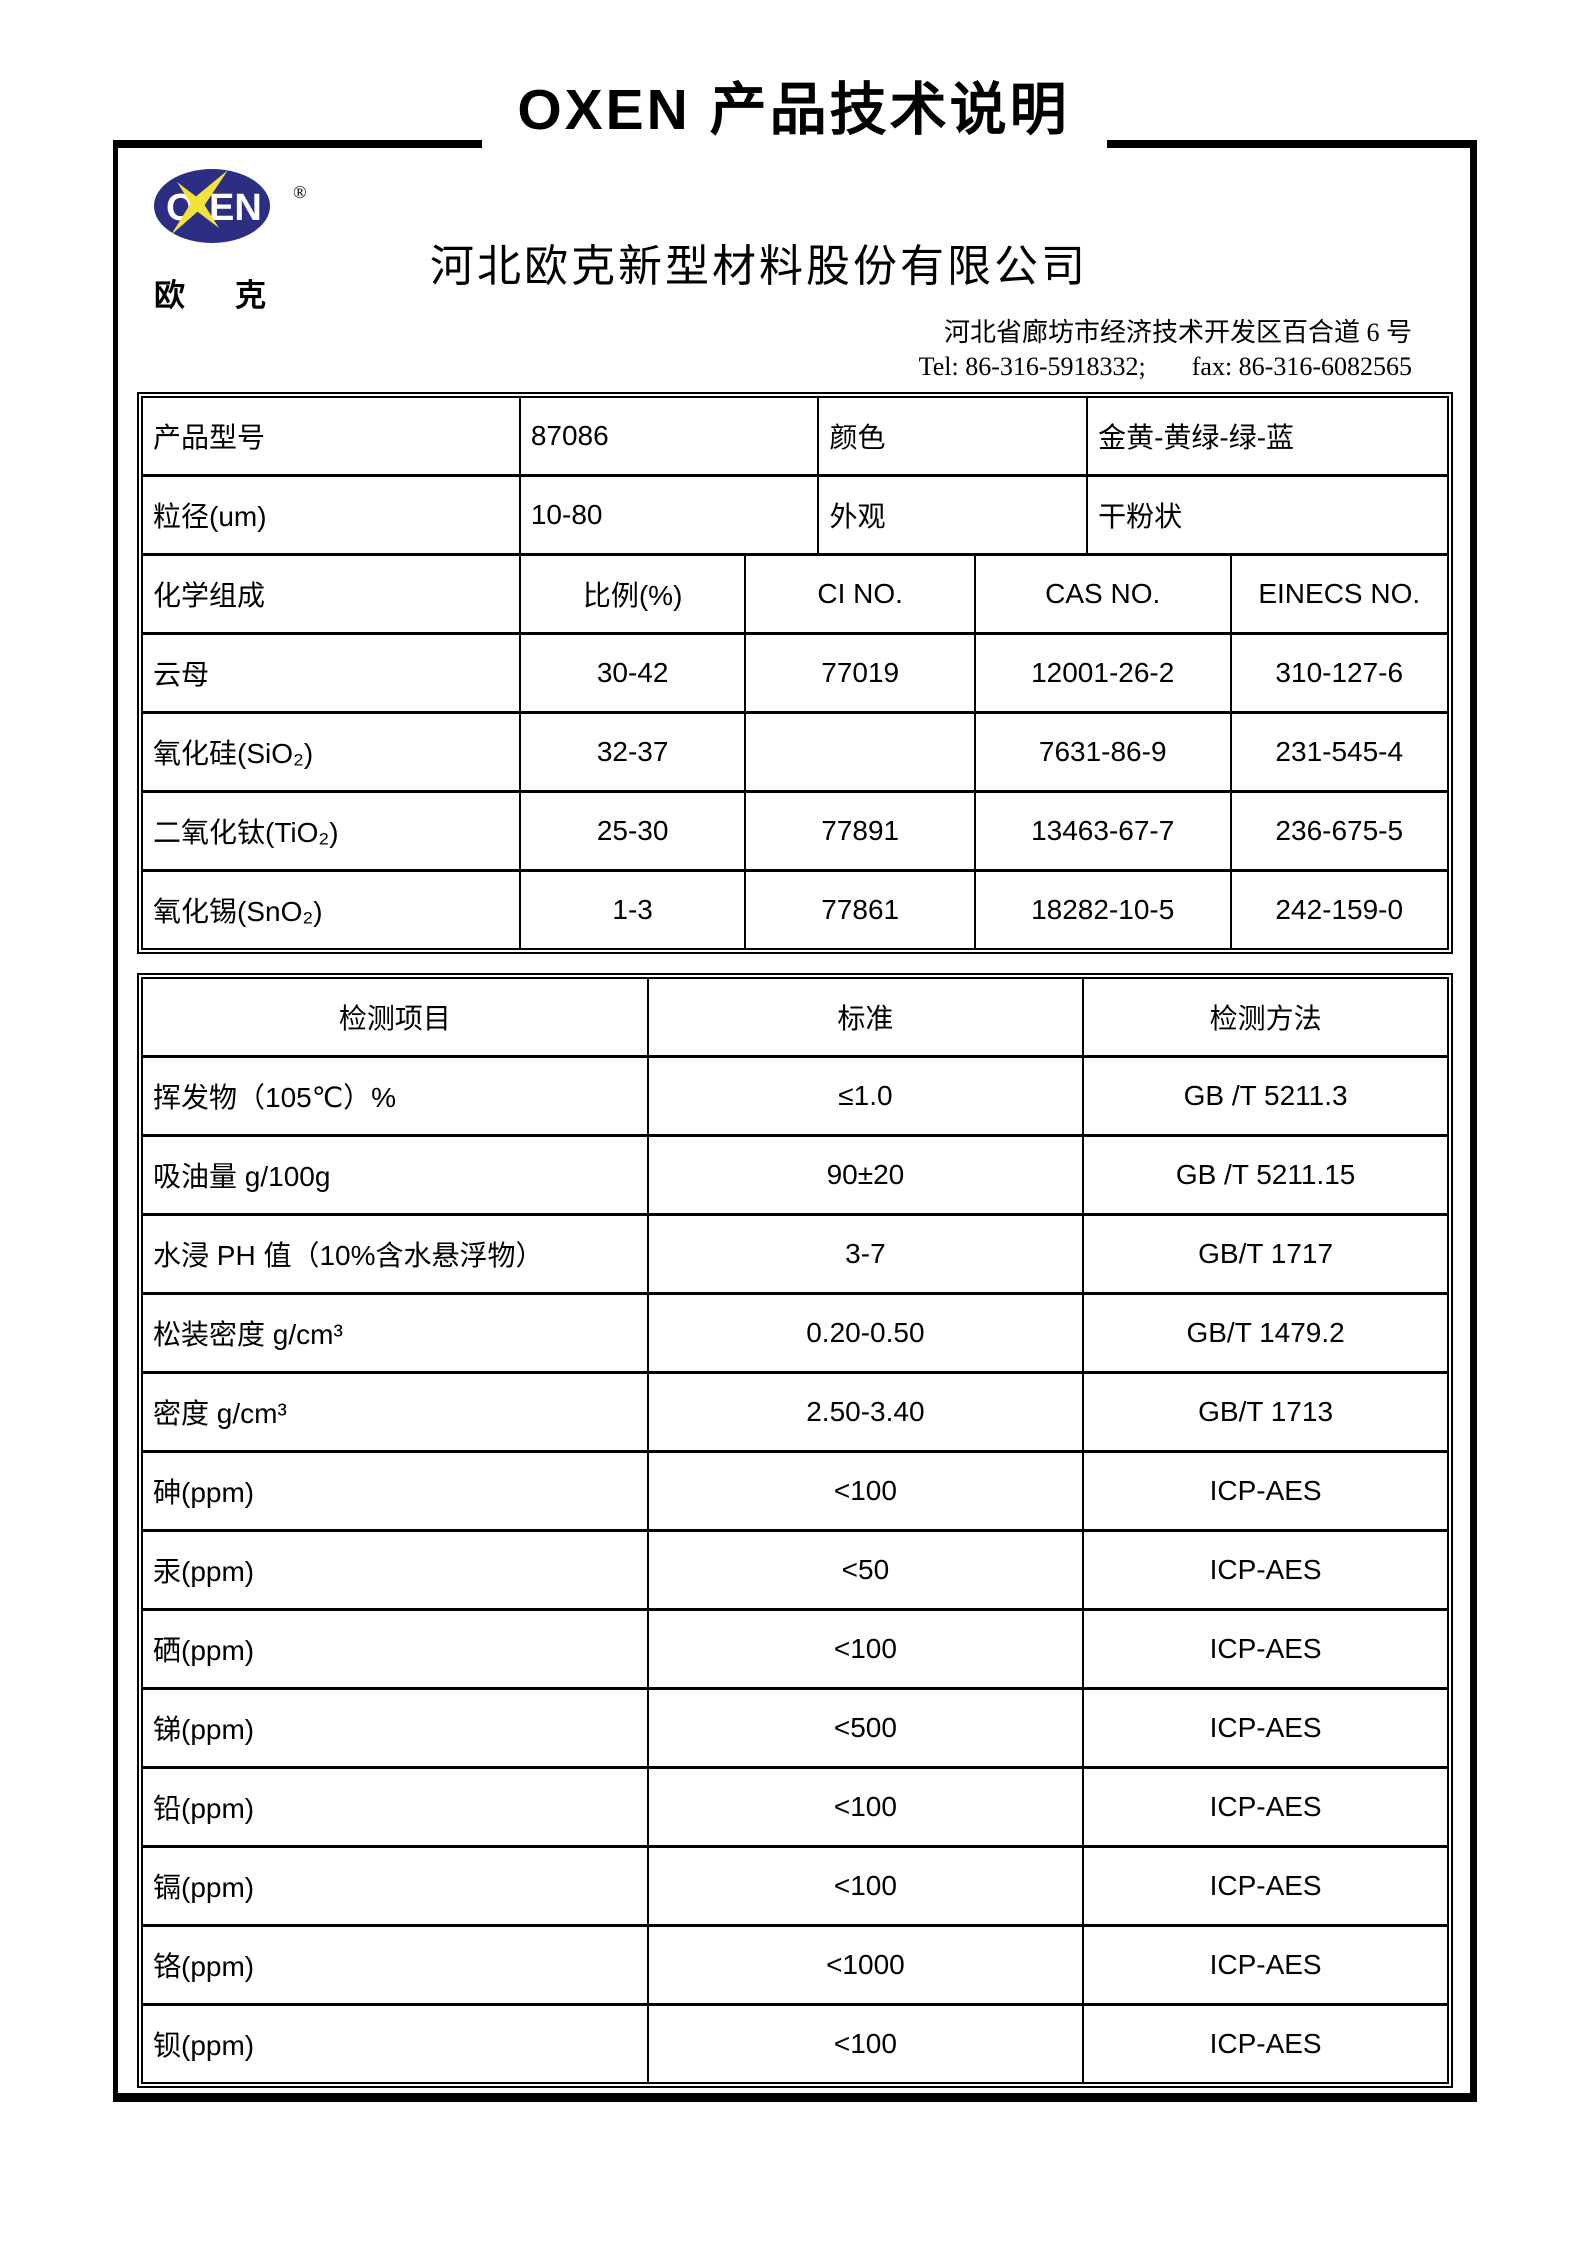 Image resolution: width=1587 pixels, height=2245 pixels. Describe the element at coordinates (865, 1965) in the screenshot. I see `cell: <1000` at that location.